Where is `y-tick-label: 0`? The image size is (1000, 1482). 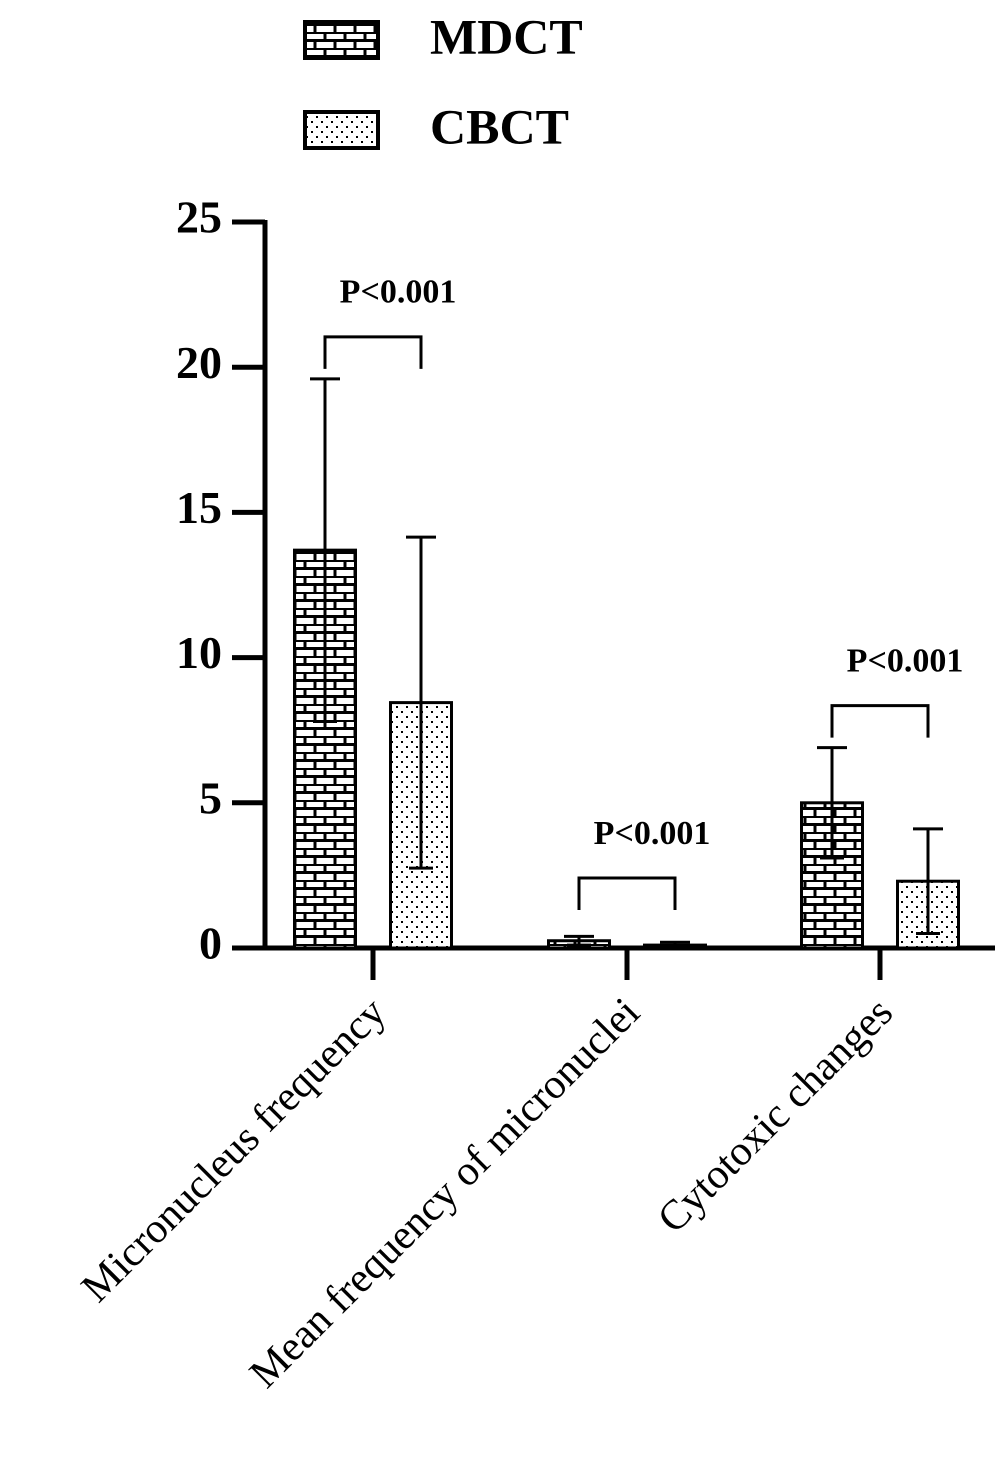
y-tick-label: 0 is located at coordinates (210, 943).